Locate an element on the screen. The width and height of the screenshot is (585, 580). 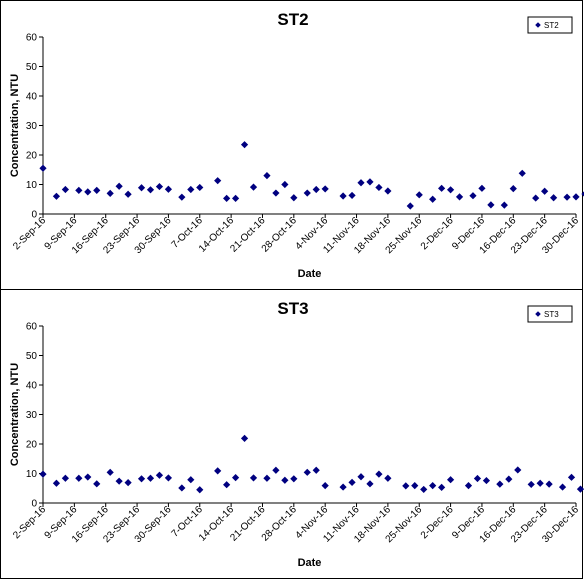
y-tick-label: 20 is located at coordinates (32, 445).